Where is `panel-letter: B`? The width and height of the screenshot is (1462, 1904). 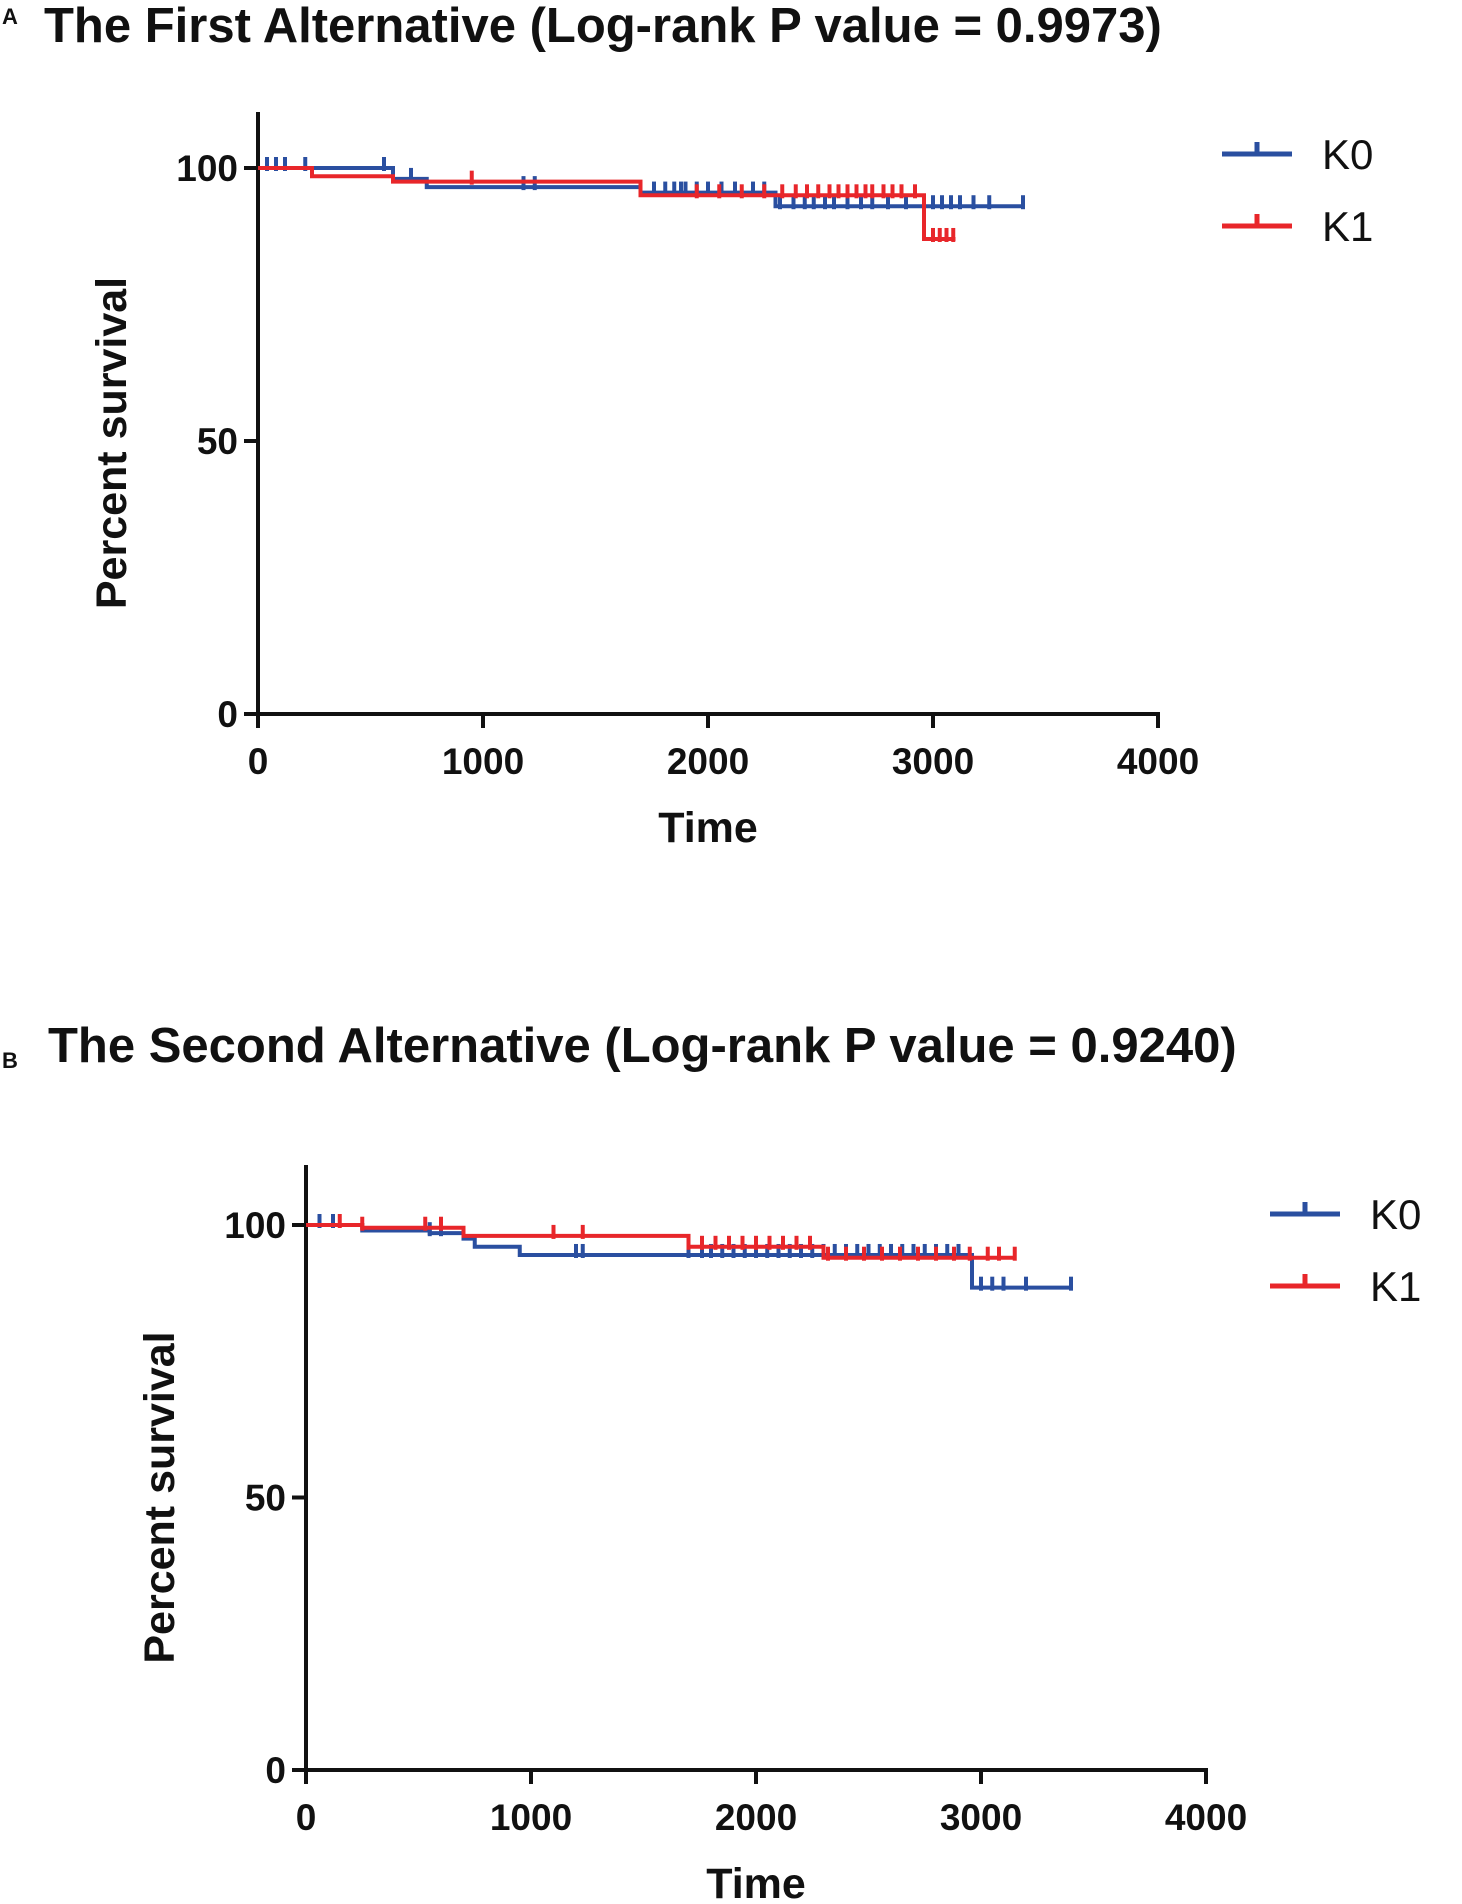 panel-letter: B is located at coordinates (10, 1060).